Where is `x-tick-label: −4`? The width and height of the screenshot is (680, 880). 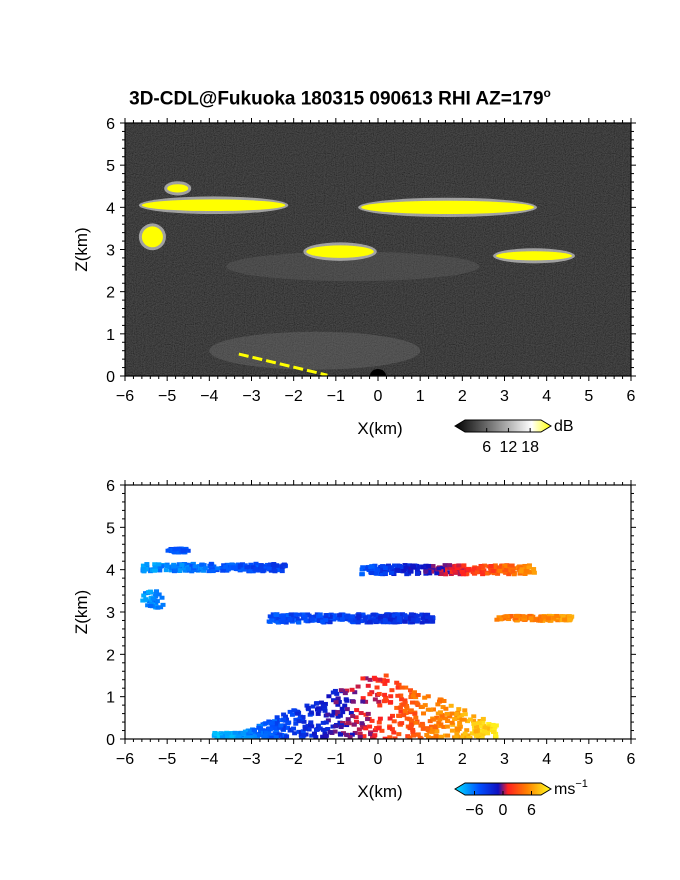 x-tick-label: −4 is located at coordinates (209, 759).